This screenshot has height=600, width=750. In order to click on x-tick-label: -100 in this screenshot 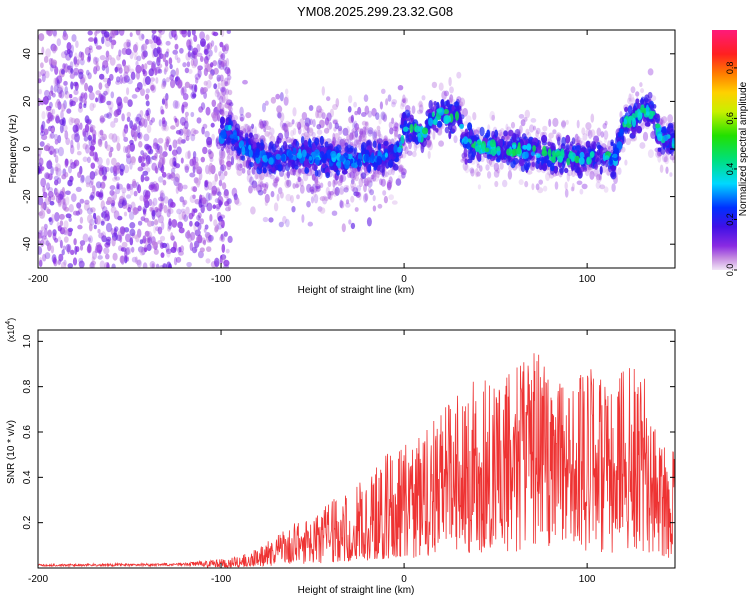, I will do `click(221, 579)`.